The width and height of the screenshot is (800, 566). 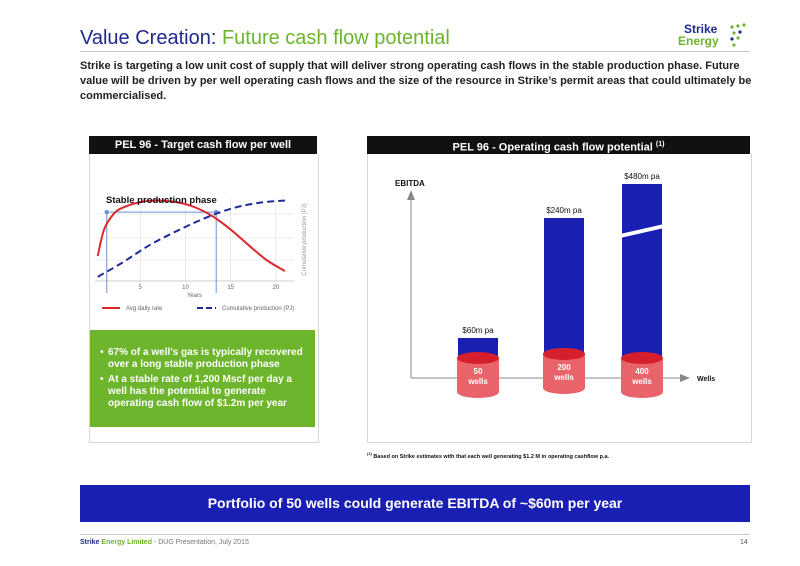 I want to click on page-number: 14, so click(x=744, y=542).